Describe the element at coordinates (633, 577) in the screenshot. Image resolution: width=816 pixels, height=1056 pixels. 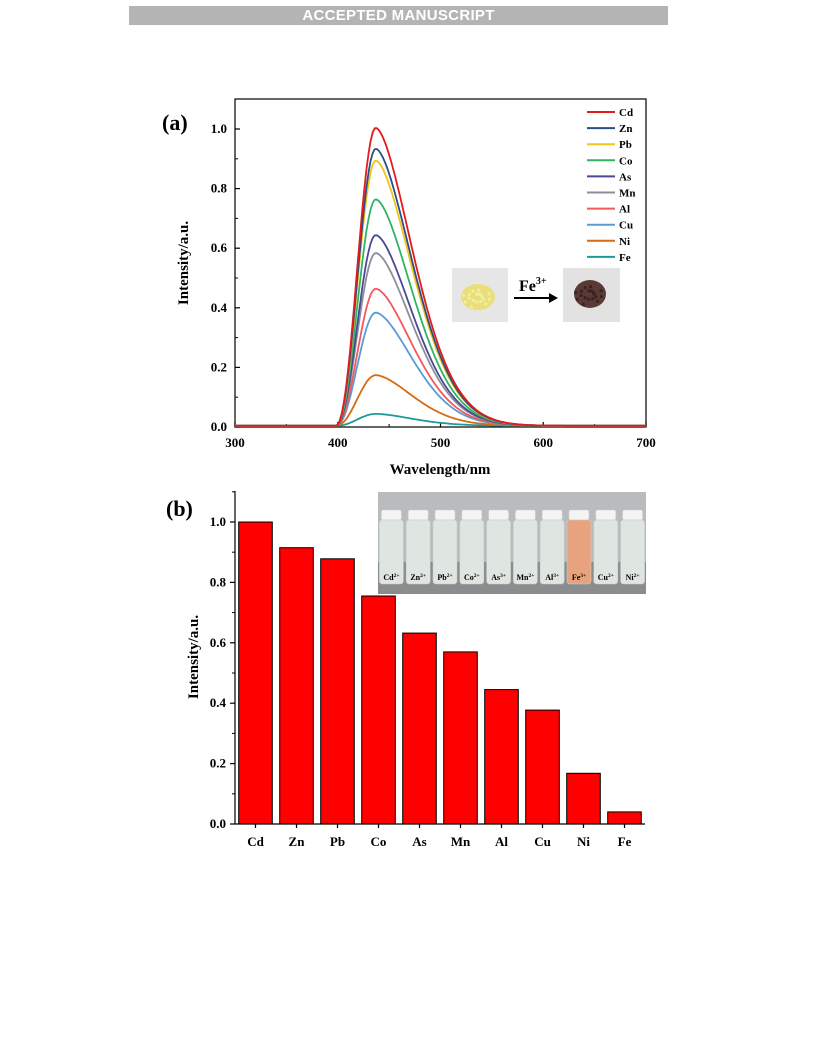
I see `vial-label: Ni2+` at that location.